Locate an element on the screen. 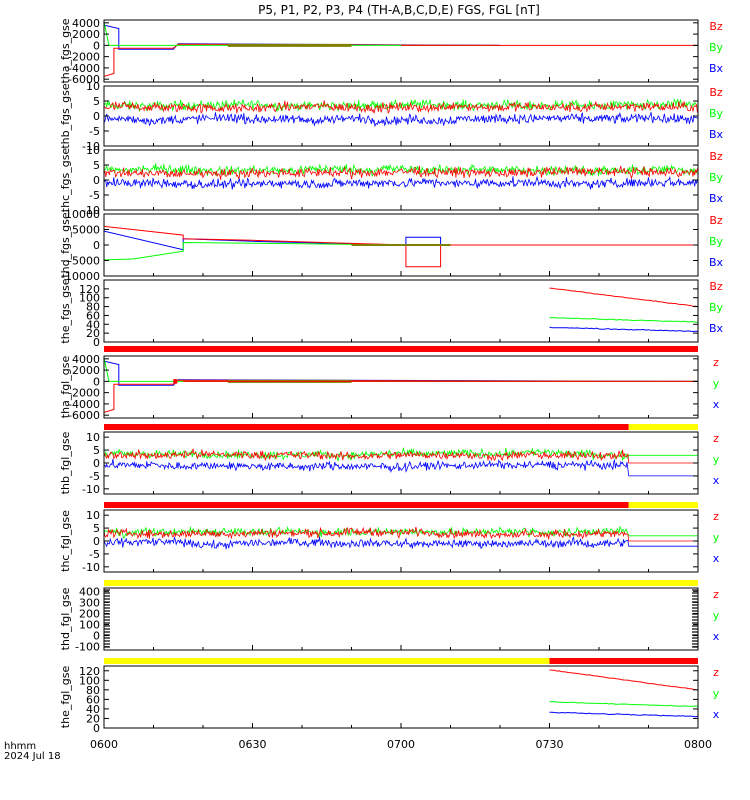  y-axis-label: tha_fgl_gse is located at coordinates (65, 387).